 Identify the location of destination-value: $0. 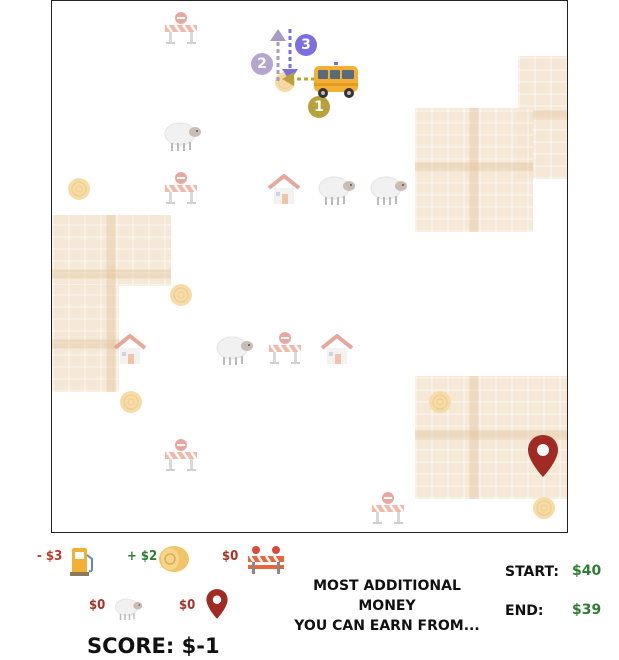
(187, 605).